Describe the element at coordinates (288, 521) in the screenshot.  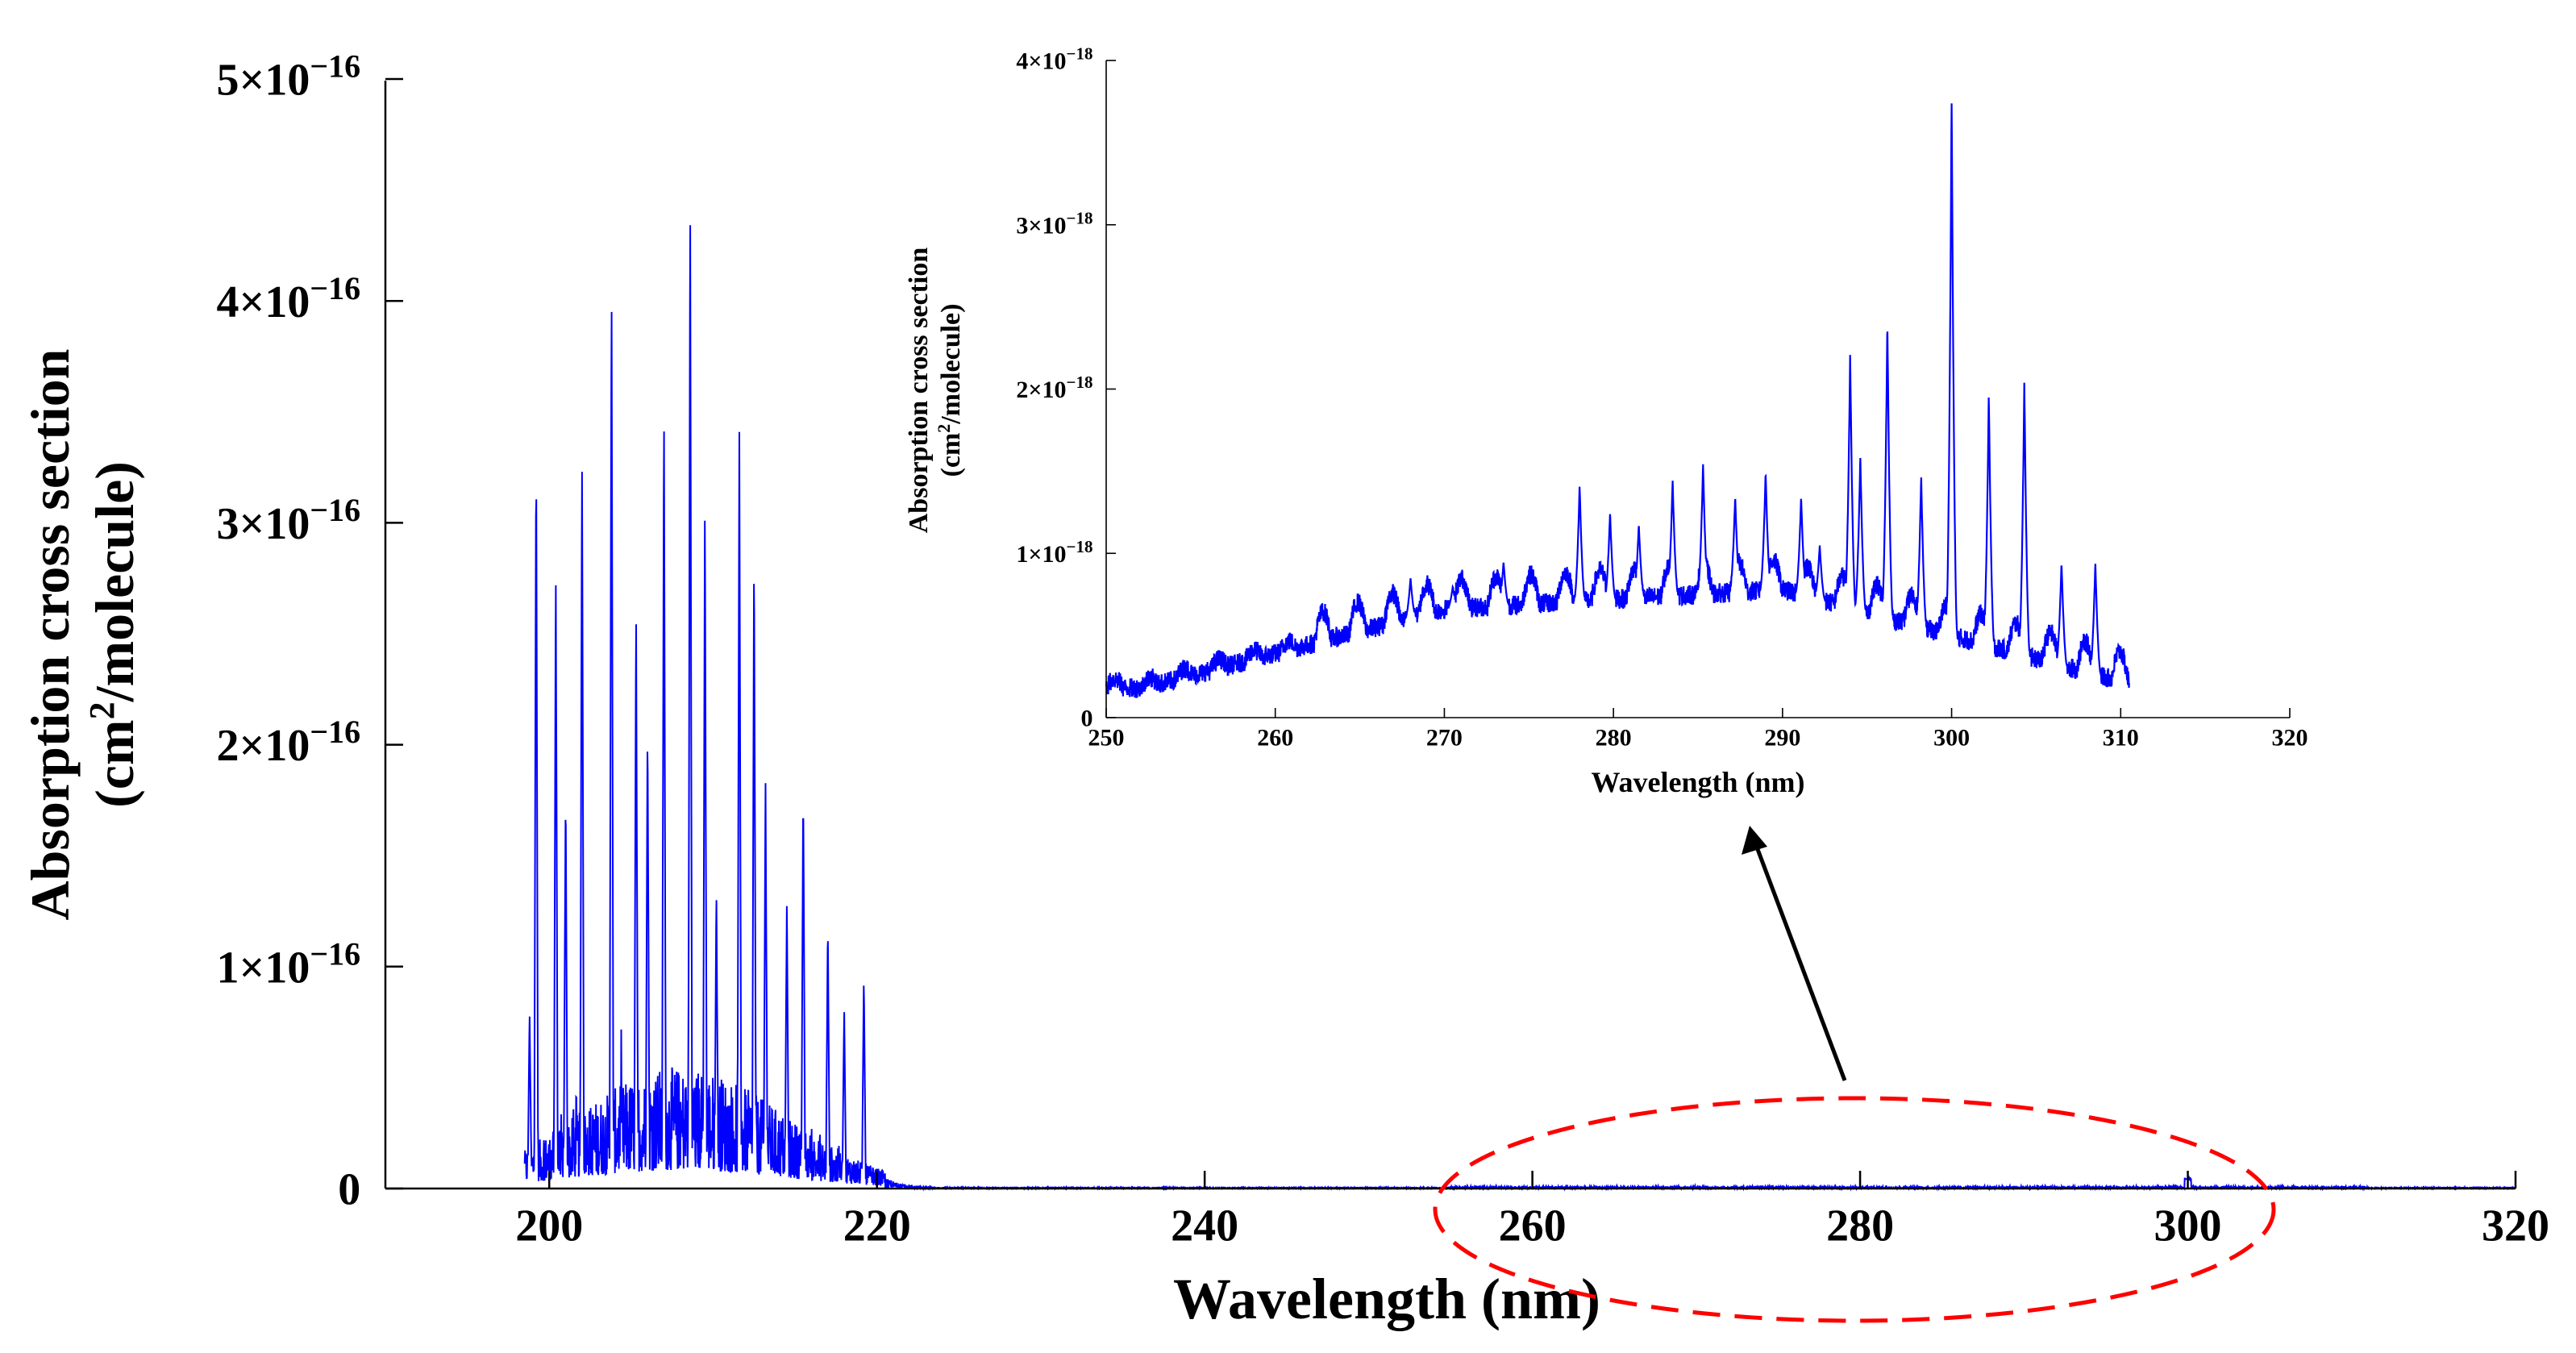
I see `main-y-tick-label: 3×10⁻¹⁶` at that location.